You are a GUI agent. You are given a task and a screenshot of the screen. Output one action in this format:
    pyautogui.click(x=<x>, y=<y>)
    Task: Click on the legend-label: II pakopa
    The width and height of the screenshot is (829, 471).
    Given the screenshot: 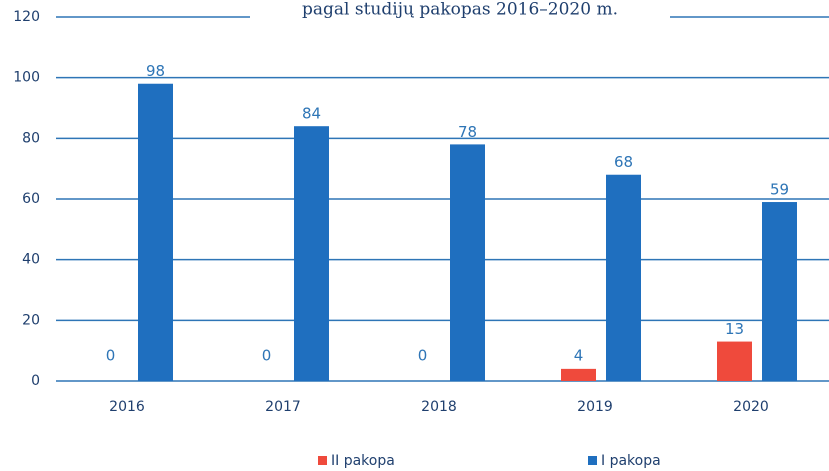 What is the action you would take?
    pyautogui.click(x=363, y=461)
    